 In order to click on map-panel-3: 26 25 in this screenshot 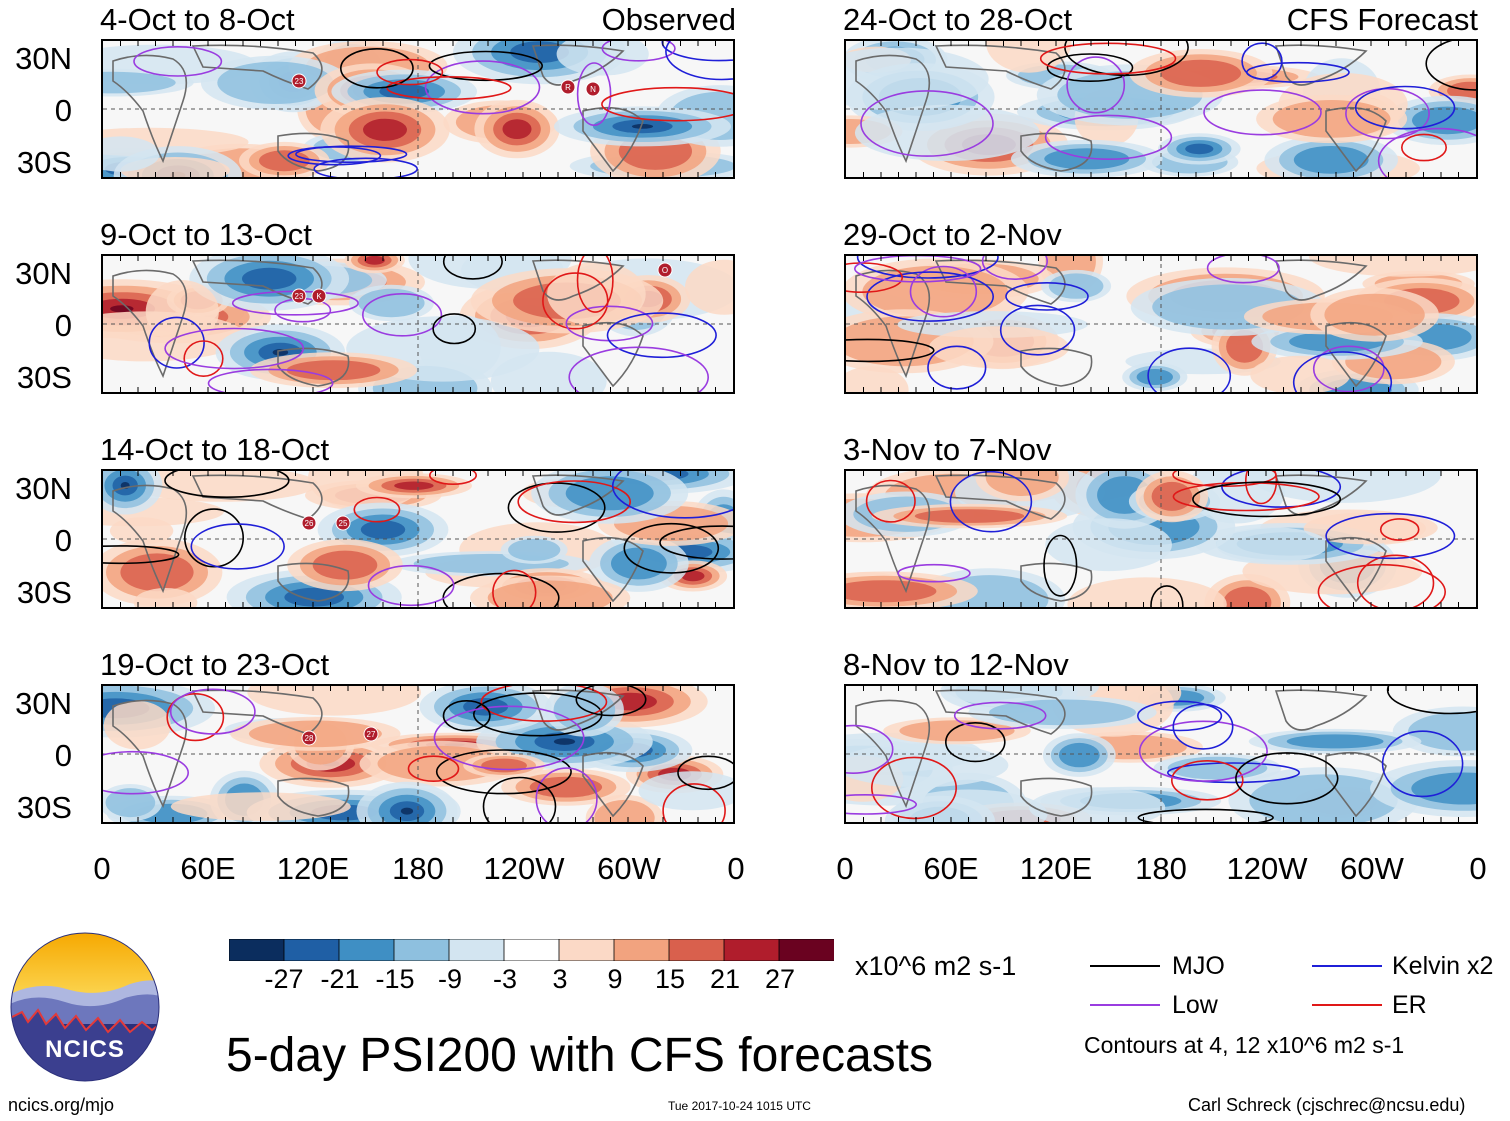, I will do `click(418, 539)`.